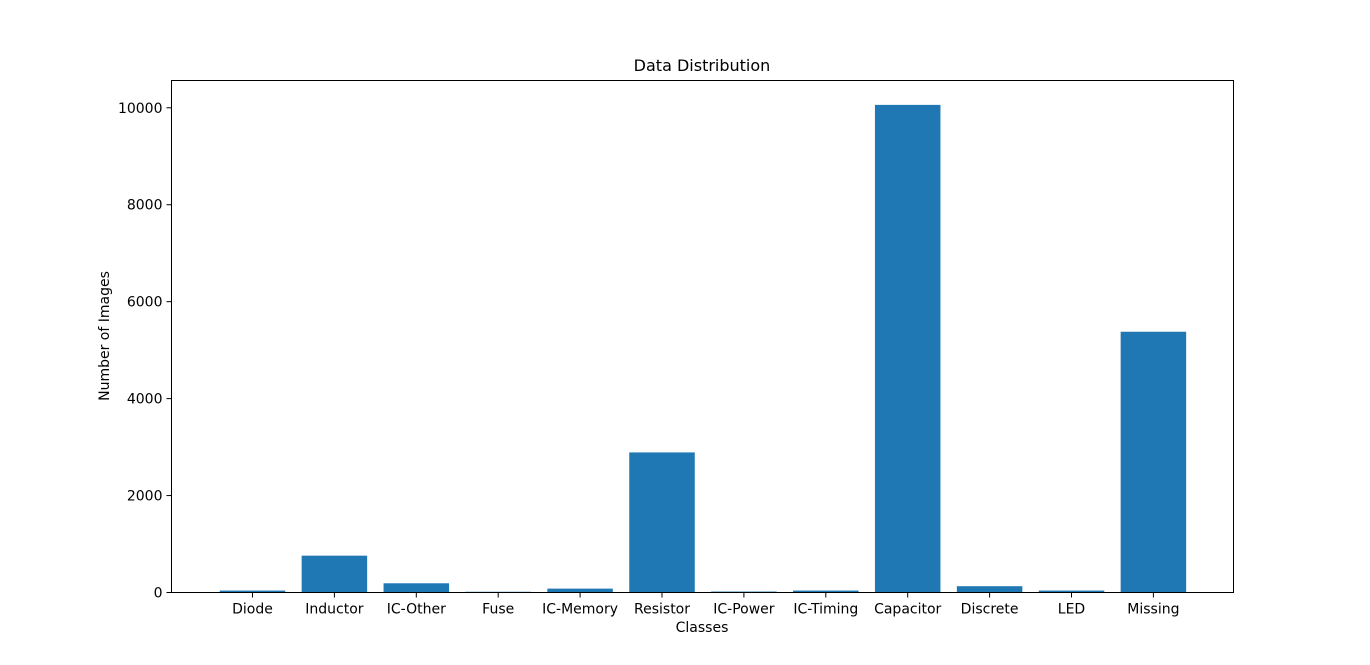 The width and height of the screenshot is (1370, 665). I want to click on bar-missing, so click(1153, 462).